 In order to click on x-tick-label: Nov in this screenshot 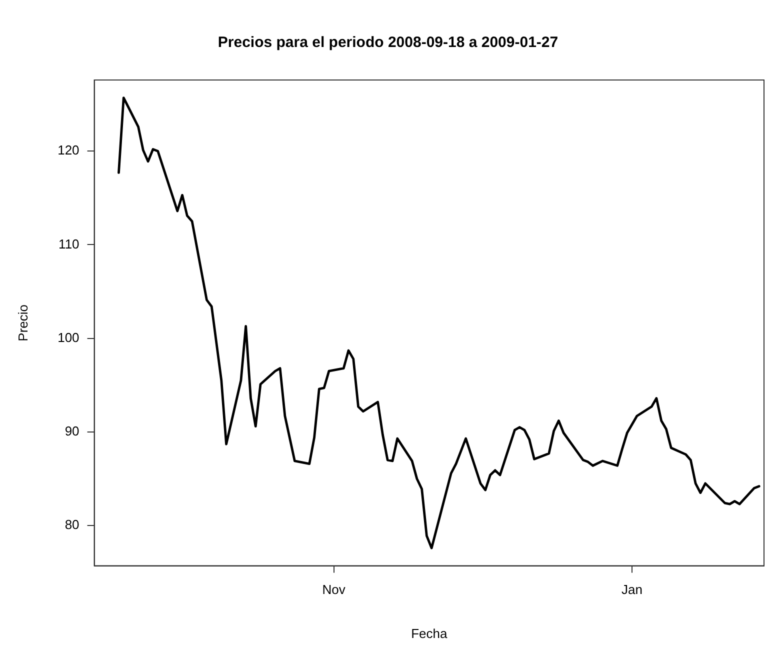, I will do `click(334, 590)`.